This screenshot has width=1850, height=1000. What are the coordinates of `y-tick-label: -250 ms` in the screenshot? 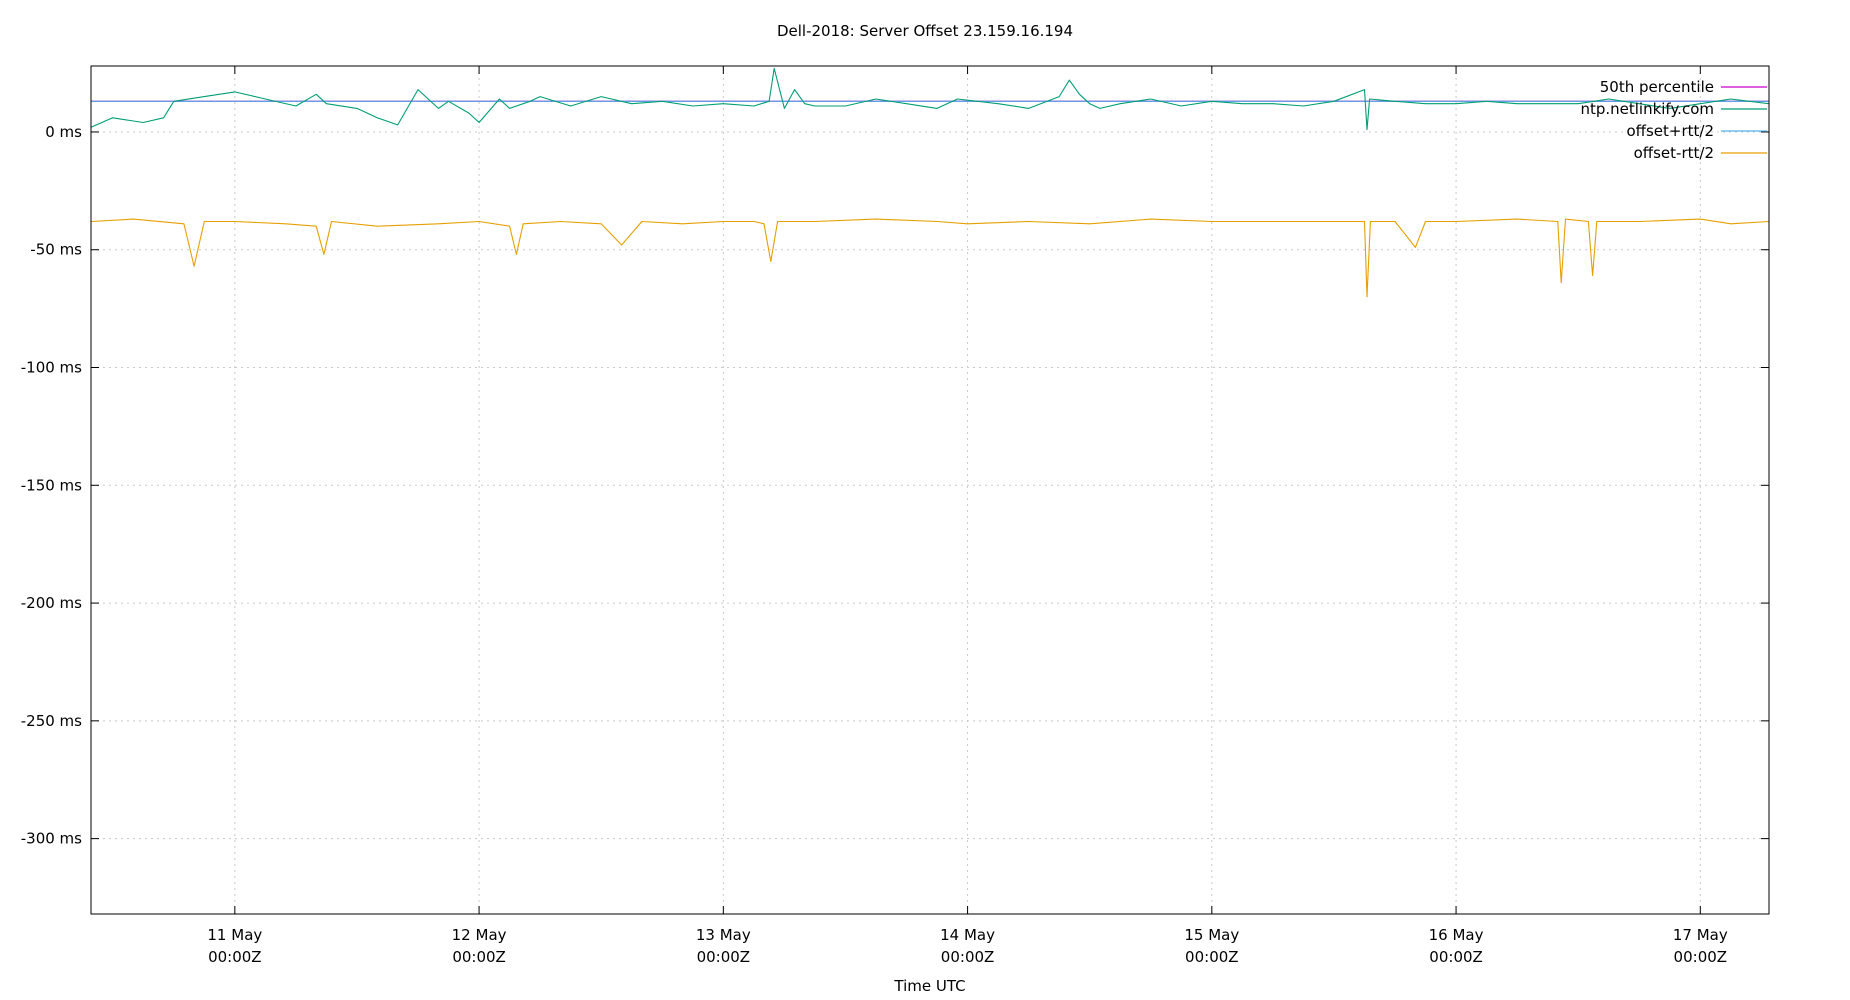 It's located at (51, 721).